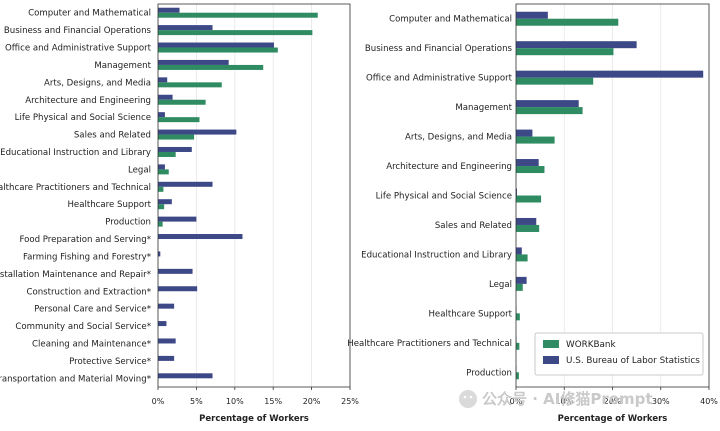 This screenshot has width=720, height=431. Describe the element at coordinates (551, 344) in the screenshot. I see `legend-swatch-workbank` at that location.